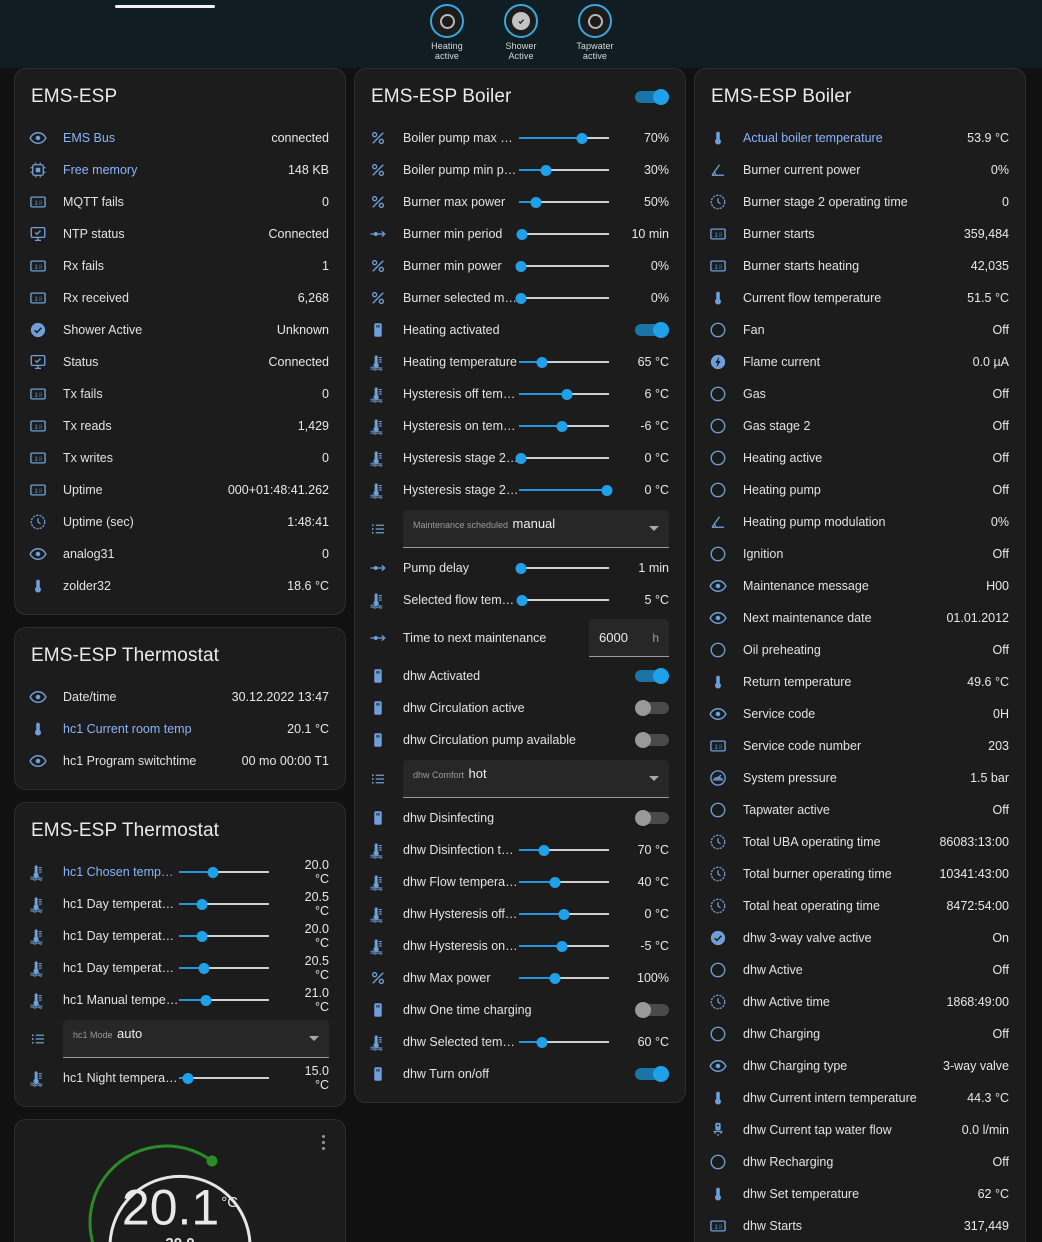  Describe the element at coordinates (467, 1010) in the screenshot. I see `entity-name: dhw One time charging` at that location.